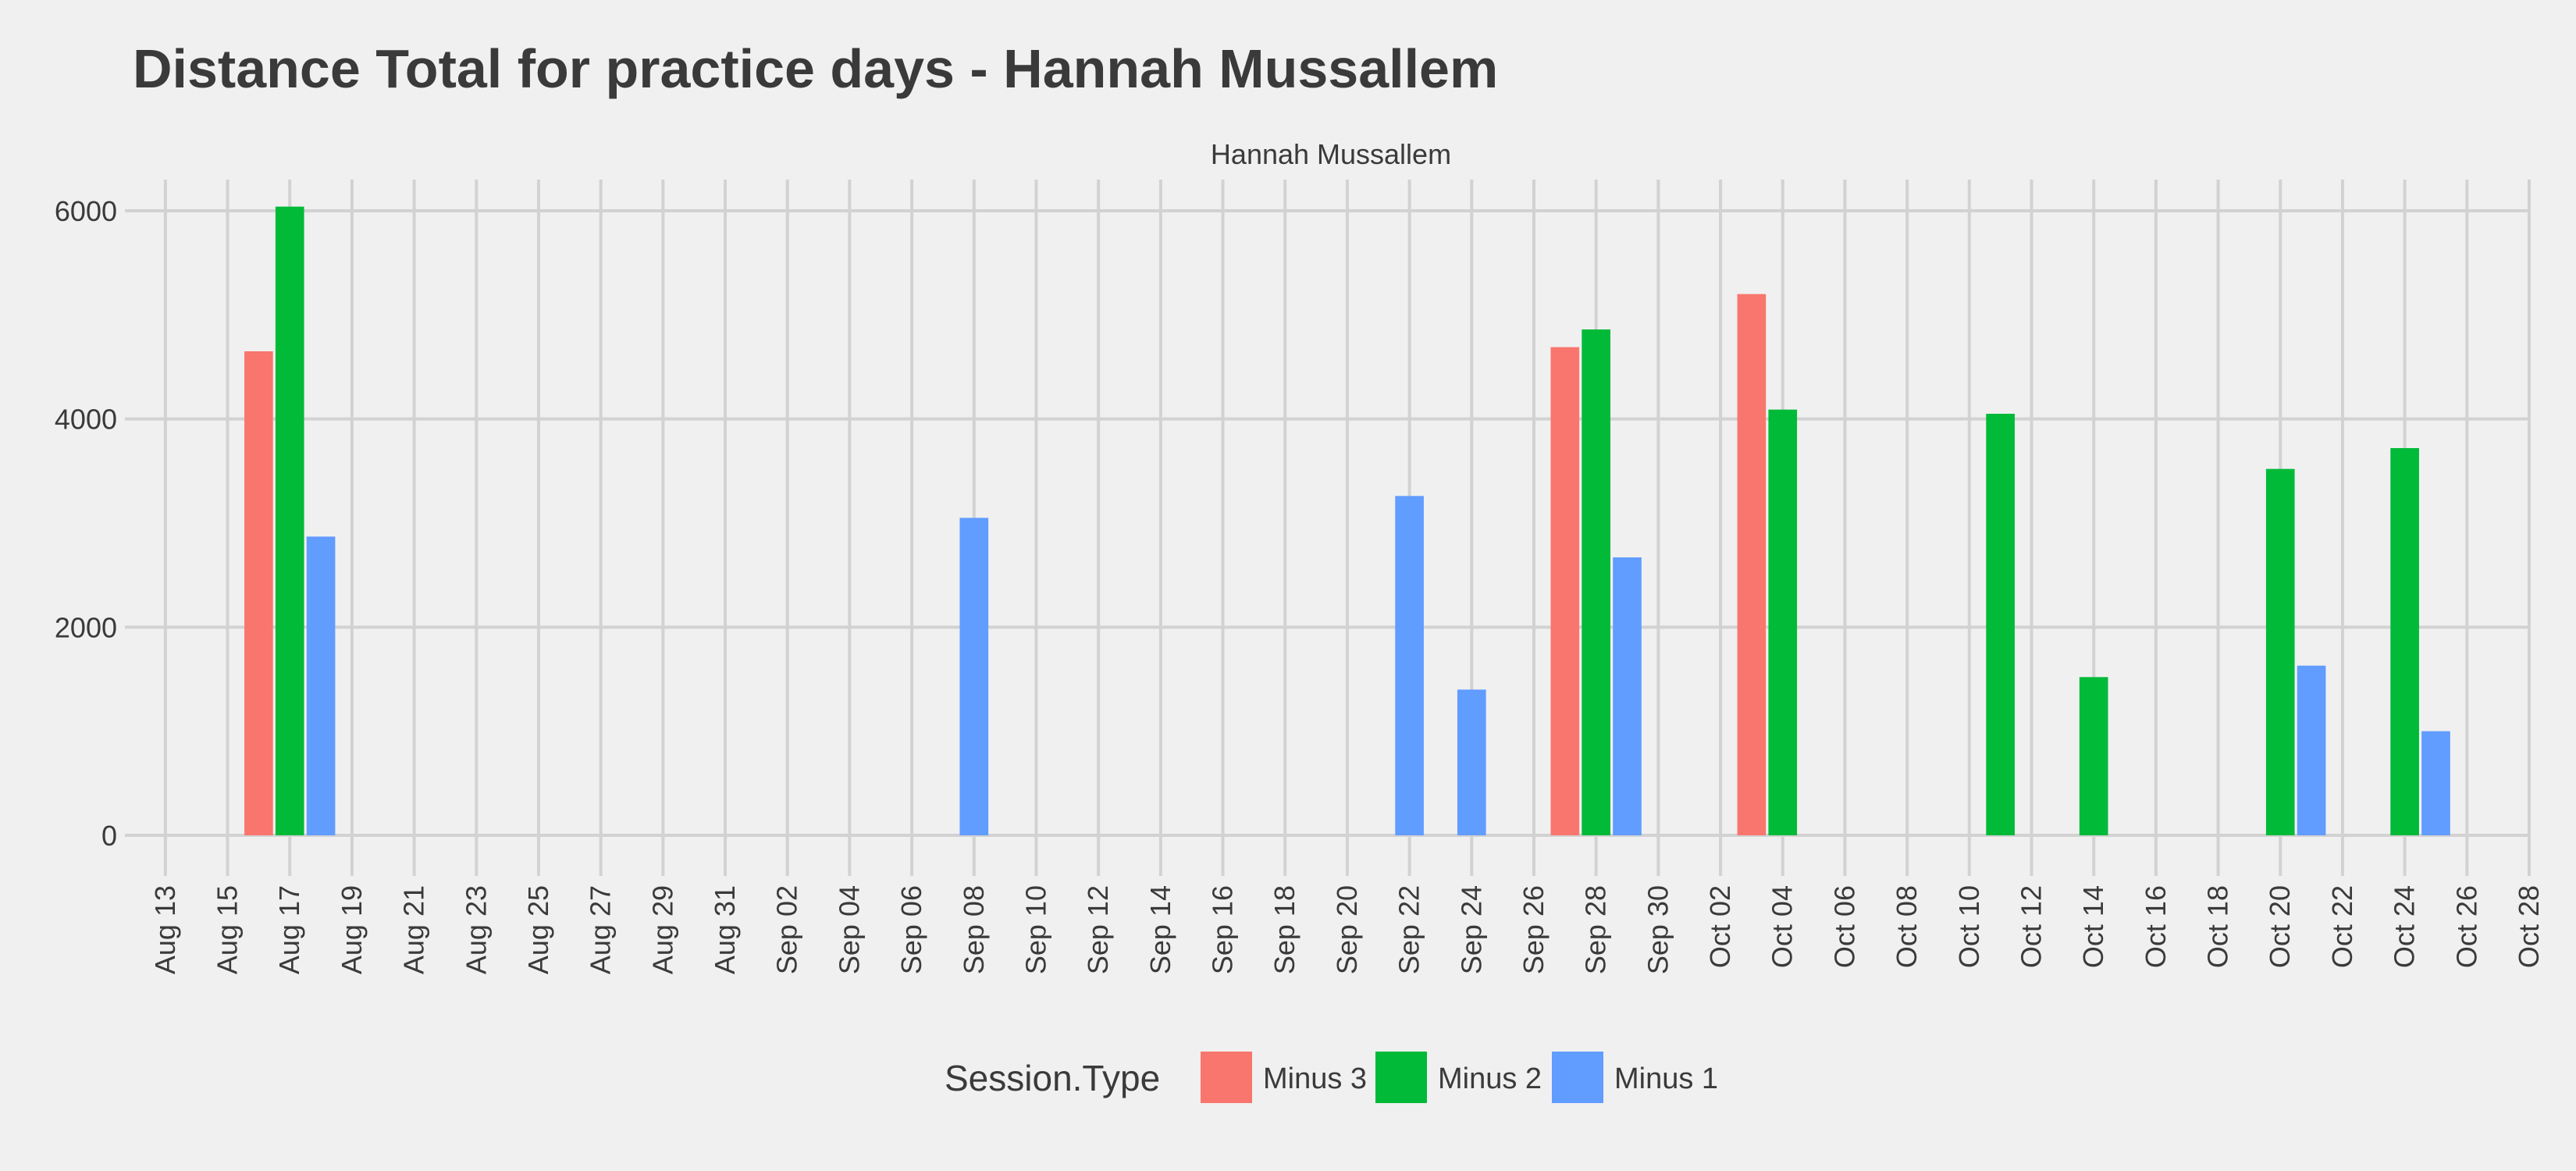 This screenshot has width=2576, height=1171. What do you see at coordinates (1160, 929) in the screenshot?
I see `x-tick-label: Sep 14` at bounding box center [1160, 929].